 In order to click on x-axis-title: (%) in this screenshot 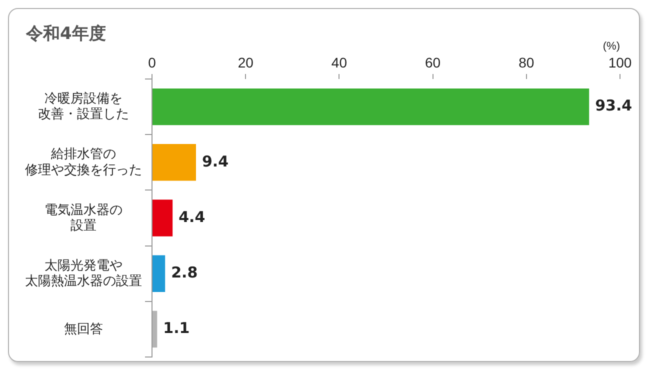, I will do `click(611, 46)`.